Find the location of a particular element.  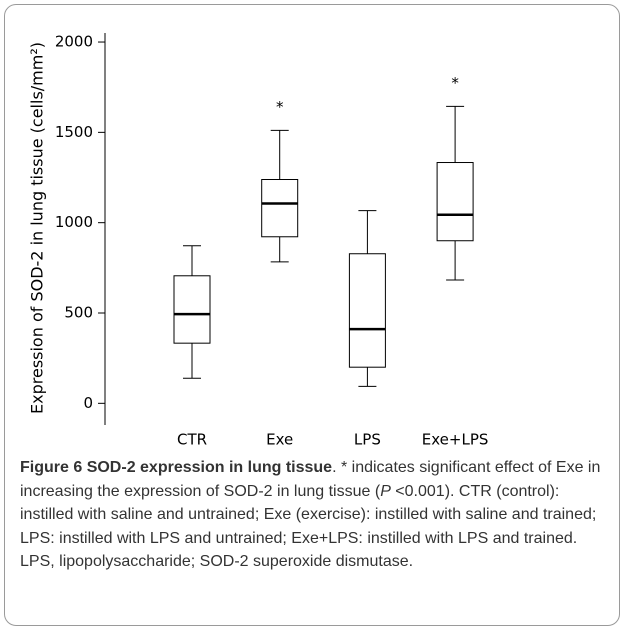

x-tick-label: LPS is located at coordinates (367, 440).